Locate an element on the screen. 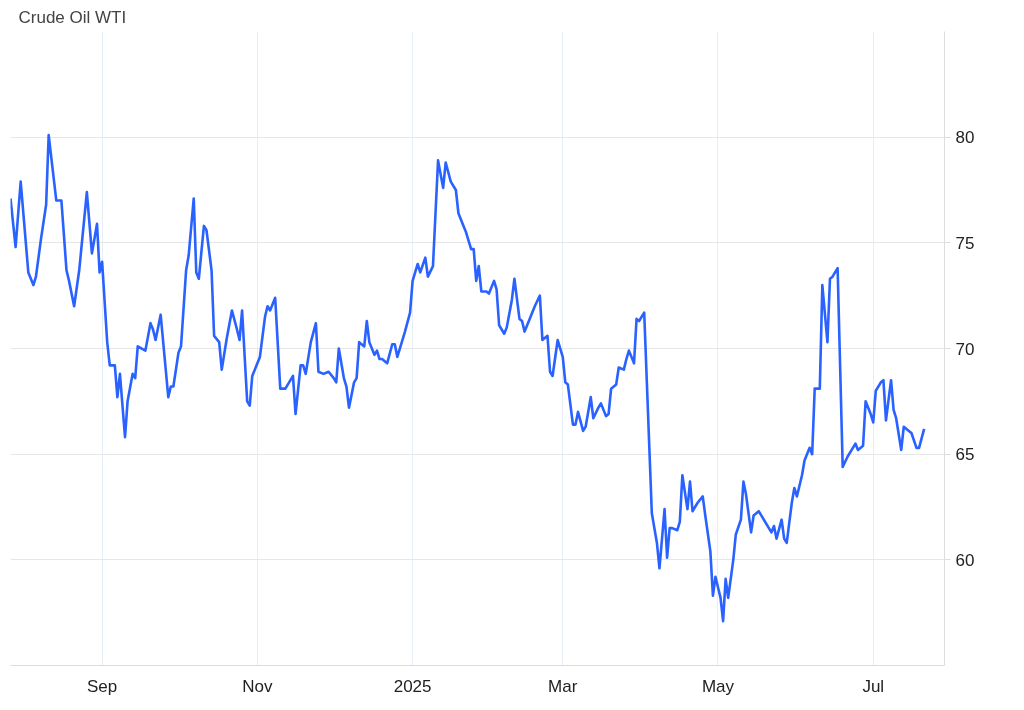  x-tick-label: Nov is located at coordinates (257, 686).